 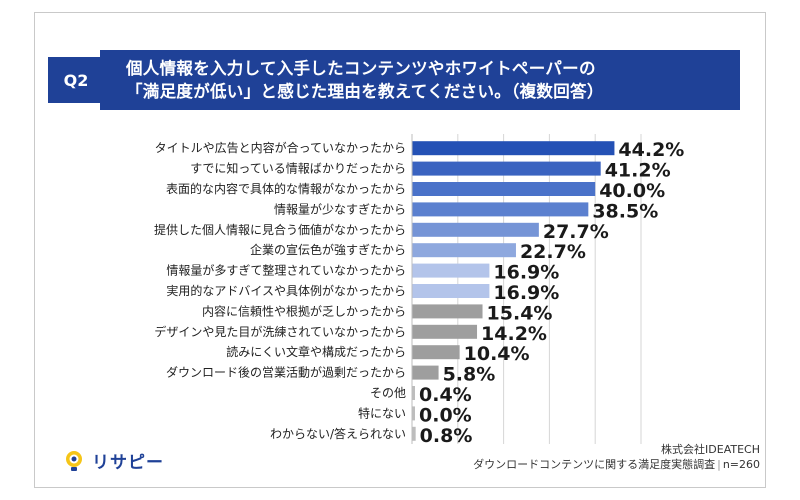 What do you see at coordinates (361, 68) in the screenshot?
I see `question-title-line-1: 個人情報を入力して入手したコンテンツやホワイトペーパーの` at bounding box center [361, 68].